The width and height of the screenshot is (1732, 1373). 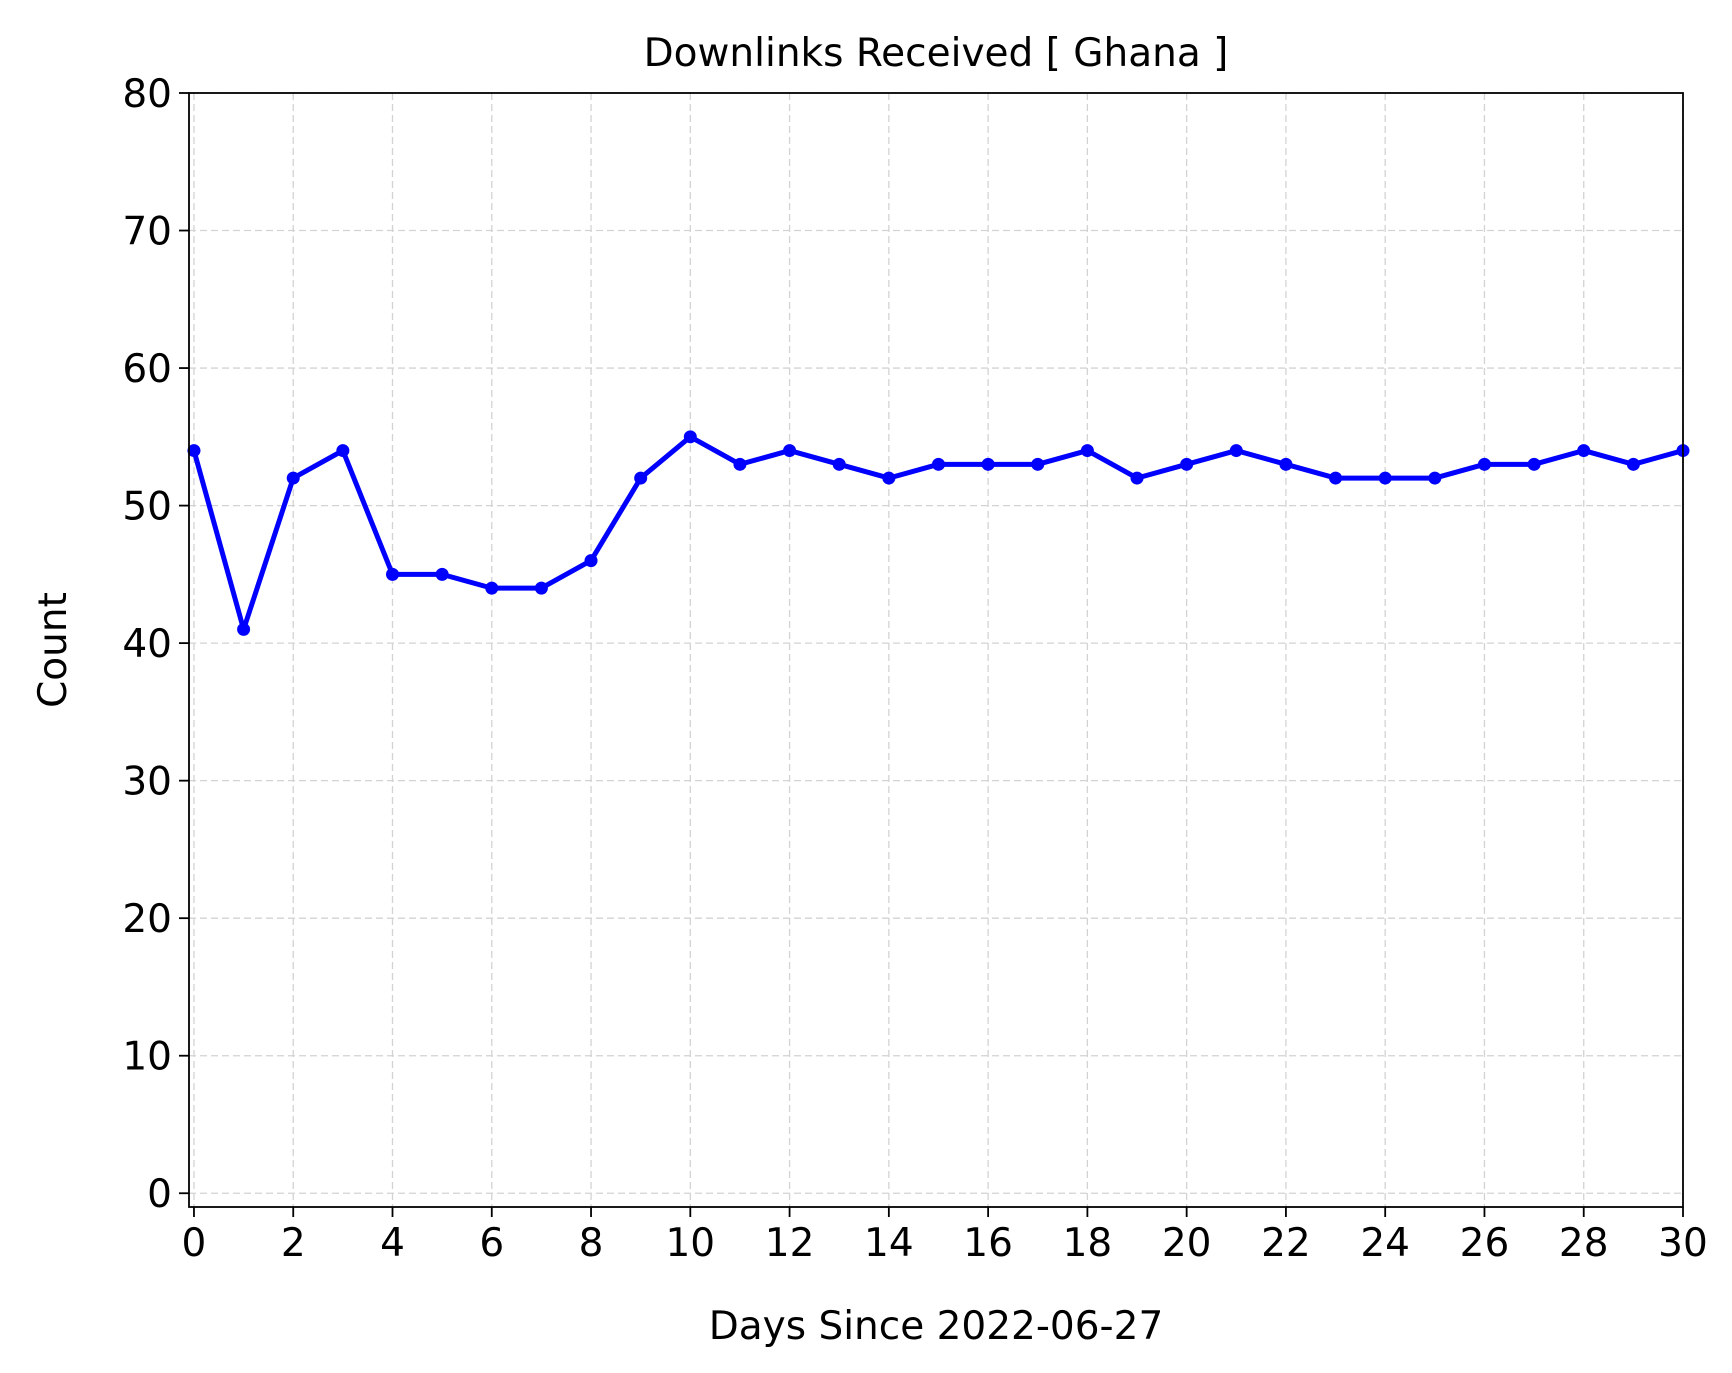 I want to click on y-axis-label: Count, so click(x=53, y=650).